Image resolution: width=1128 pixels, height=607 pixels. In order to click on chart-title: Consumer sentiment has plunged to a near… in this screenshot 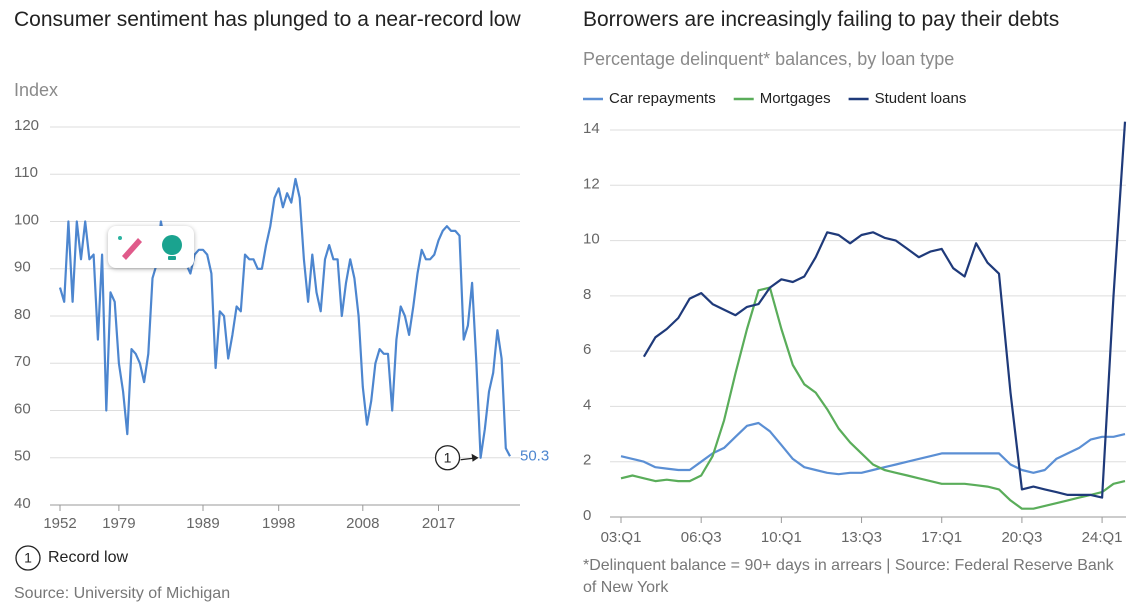, I will do `click(267, 19)`.